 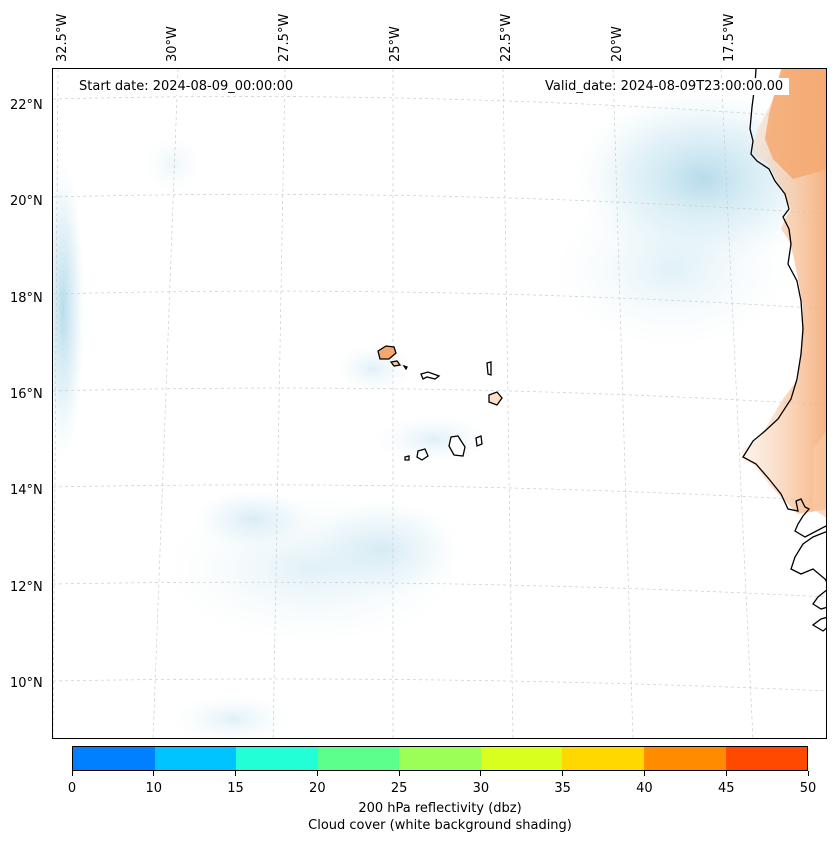 I want to click on start-date-label: Start date: 2024-08-09_00:00:00, so click(x=186, y=86).